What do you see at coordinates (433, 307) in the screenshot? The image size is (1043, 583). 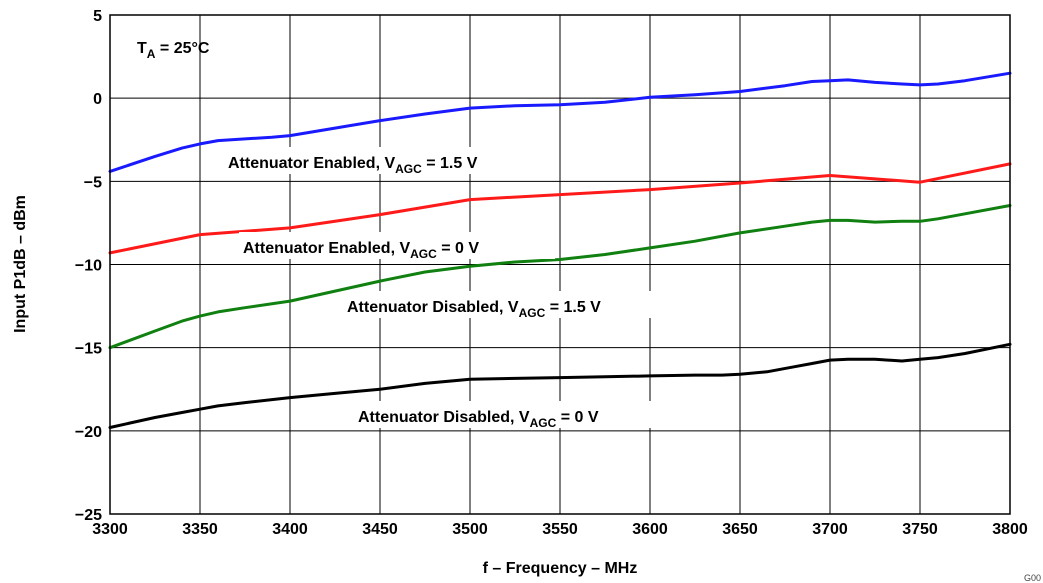 I see `series-label-2-main: Attenuator Disabled, V` at bounding box center [433, 307].